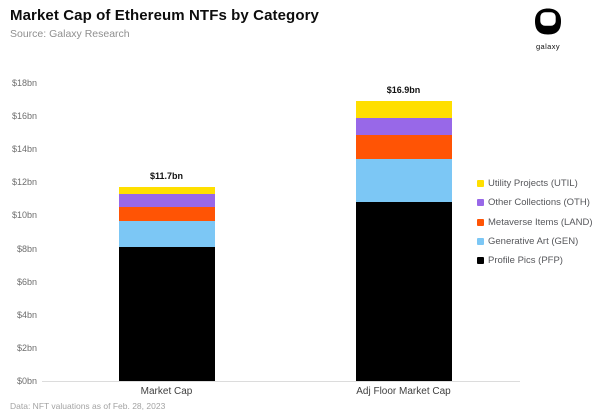  I want to click on y-tick-label: $14bn, so click(24, 149).